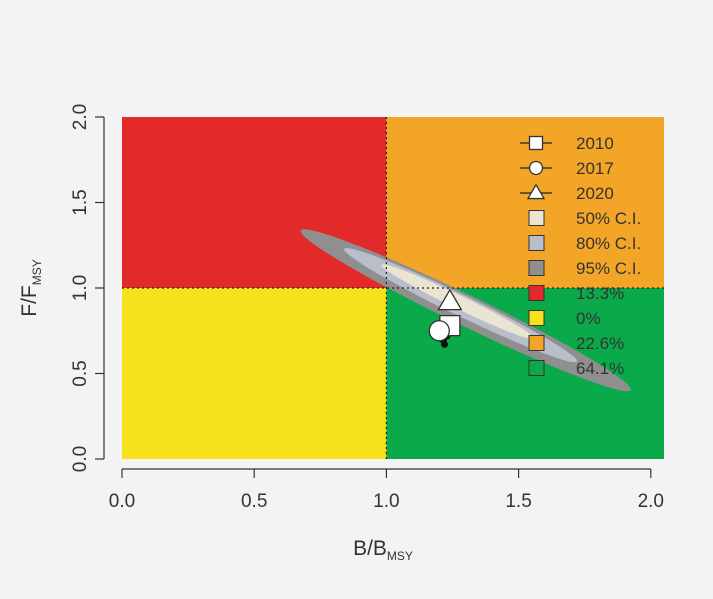 This screenshot has width=713, height=599. Describe the element at coordinates (600, 343) in the screenshot. I see `legend-label: 22.6%` at that location.